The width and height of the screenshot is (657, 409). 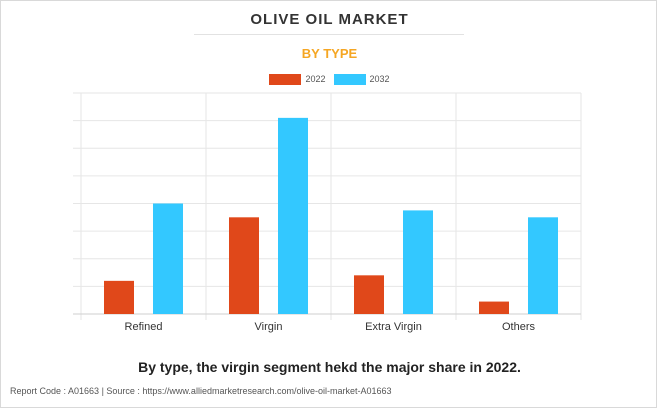 What do you see at coordinates (285, 79) in the screenshot?
I see `legend-swatch-2022` at bounding box center [285, 79].